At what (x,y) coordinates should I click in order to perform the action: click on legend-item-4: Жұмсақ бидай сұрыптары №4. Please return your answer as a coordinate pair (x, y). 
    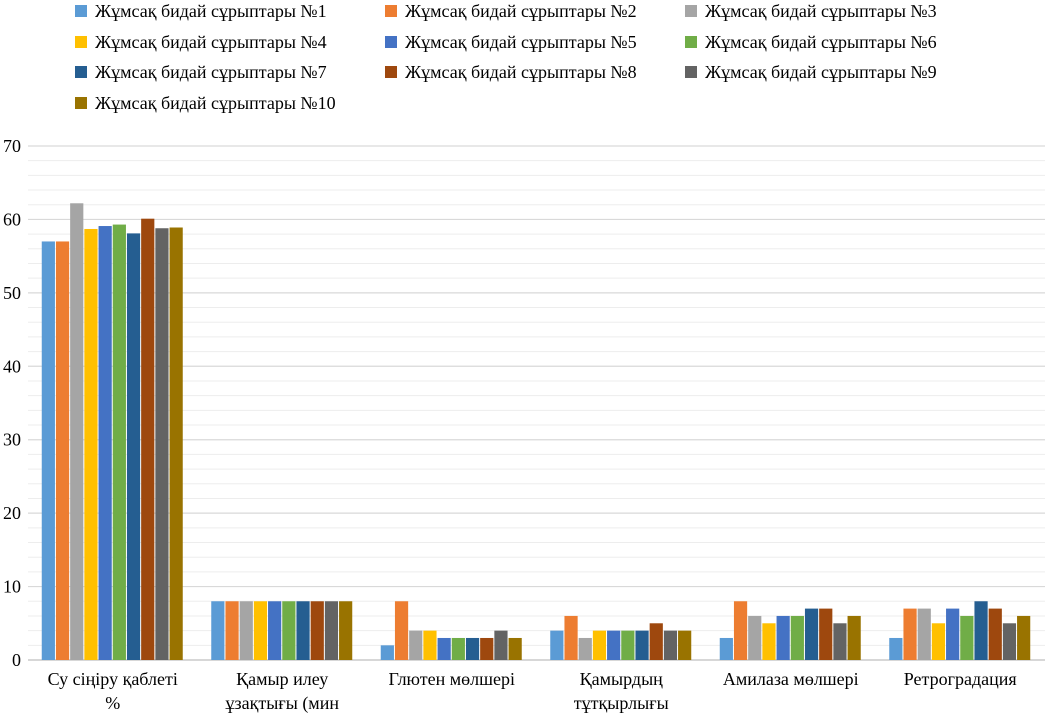
    Looking at the image, I should click on (201, 42).